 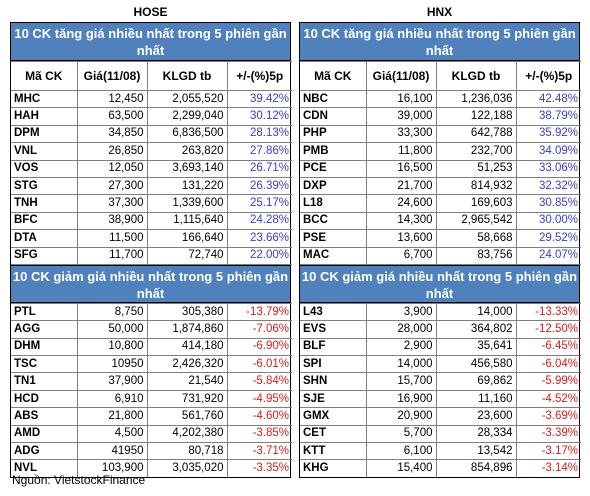 What do you see at coordinates (259, 186) in the screenshot?
I see `change-cell: 26.39%` at bounding box center [259, 186].